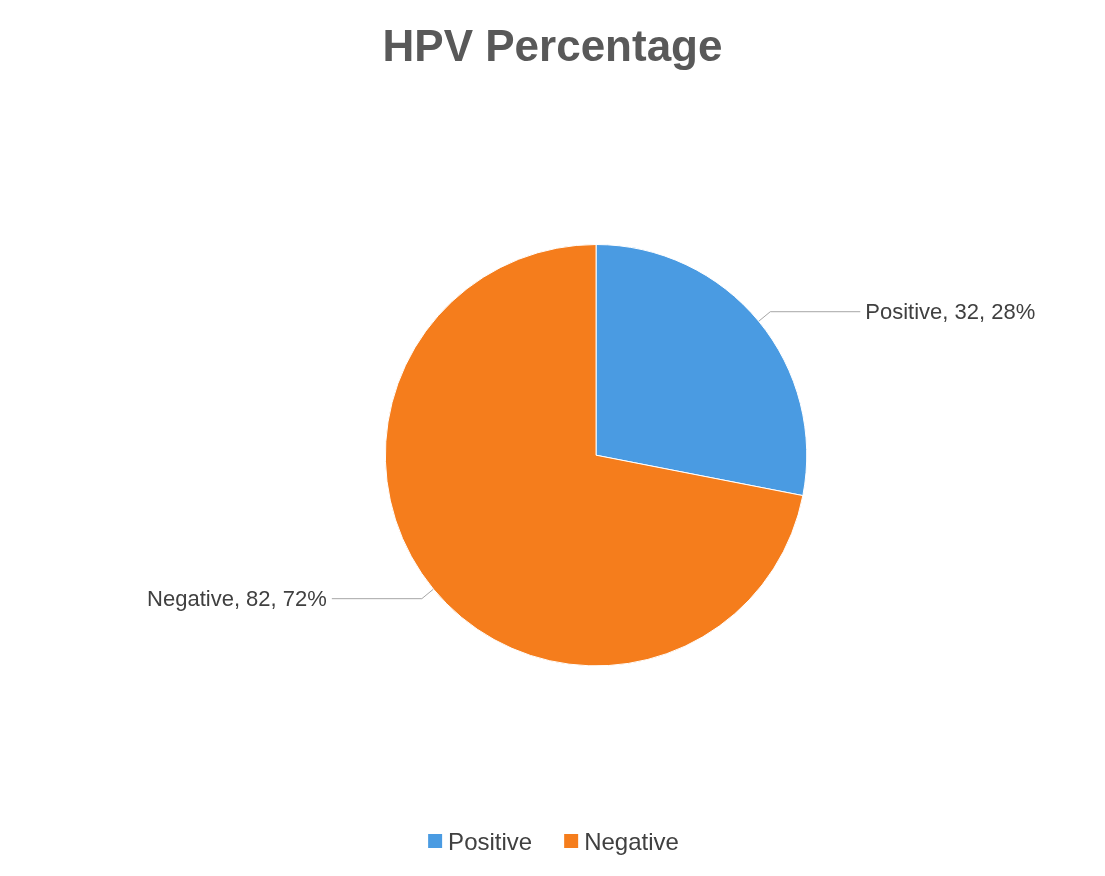 Image resolution: width=1105 pixels, height=876 pixels. What do you see at coordinates (631, 841) in the screenshot?
I see `legend-label: Negative` at bounding box center [631, 841].